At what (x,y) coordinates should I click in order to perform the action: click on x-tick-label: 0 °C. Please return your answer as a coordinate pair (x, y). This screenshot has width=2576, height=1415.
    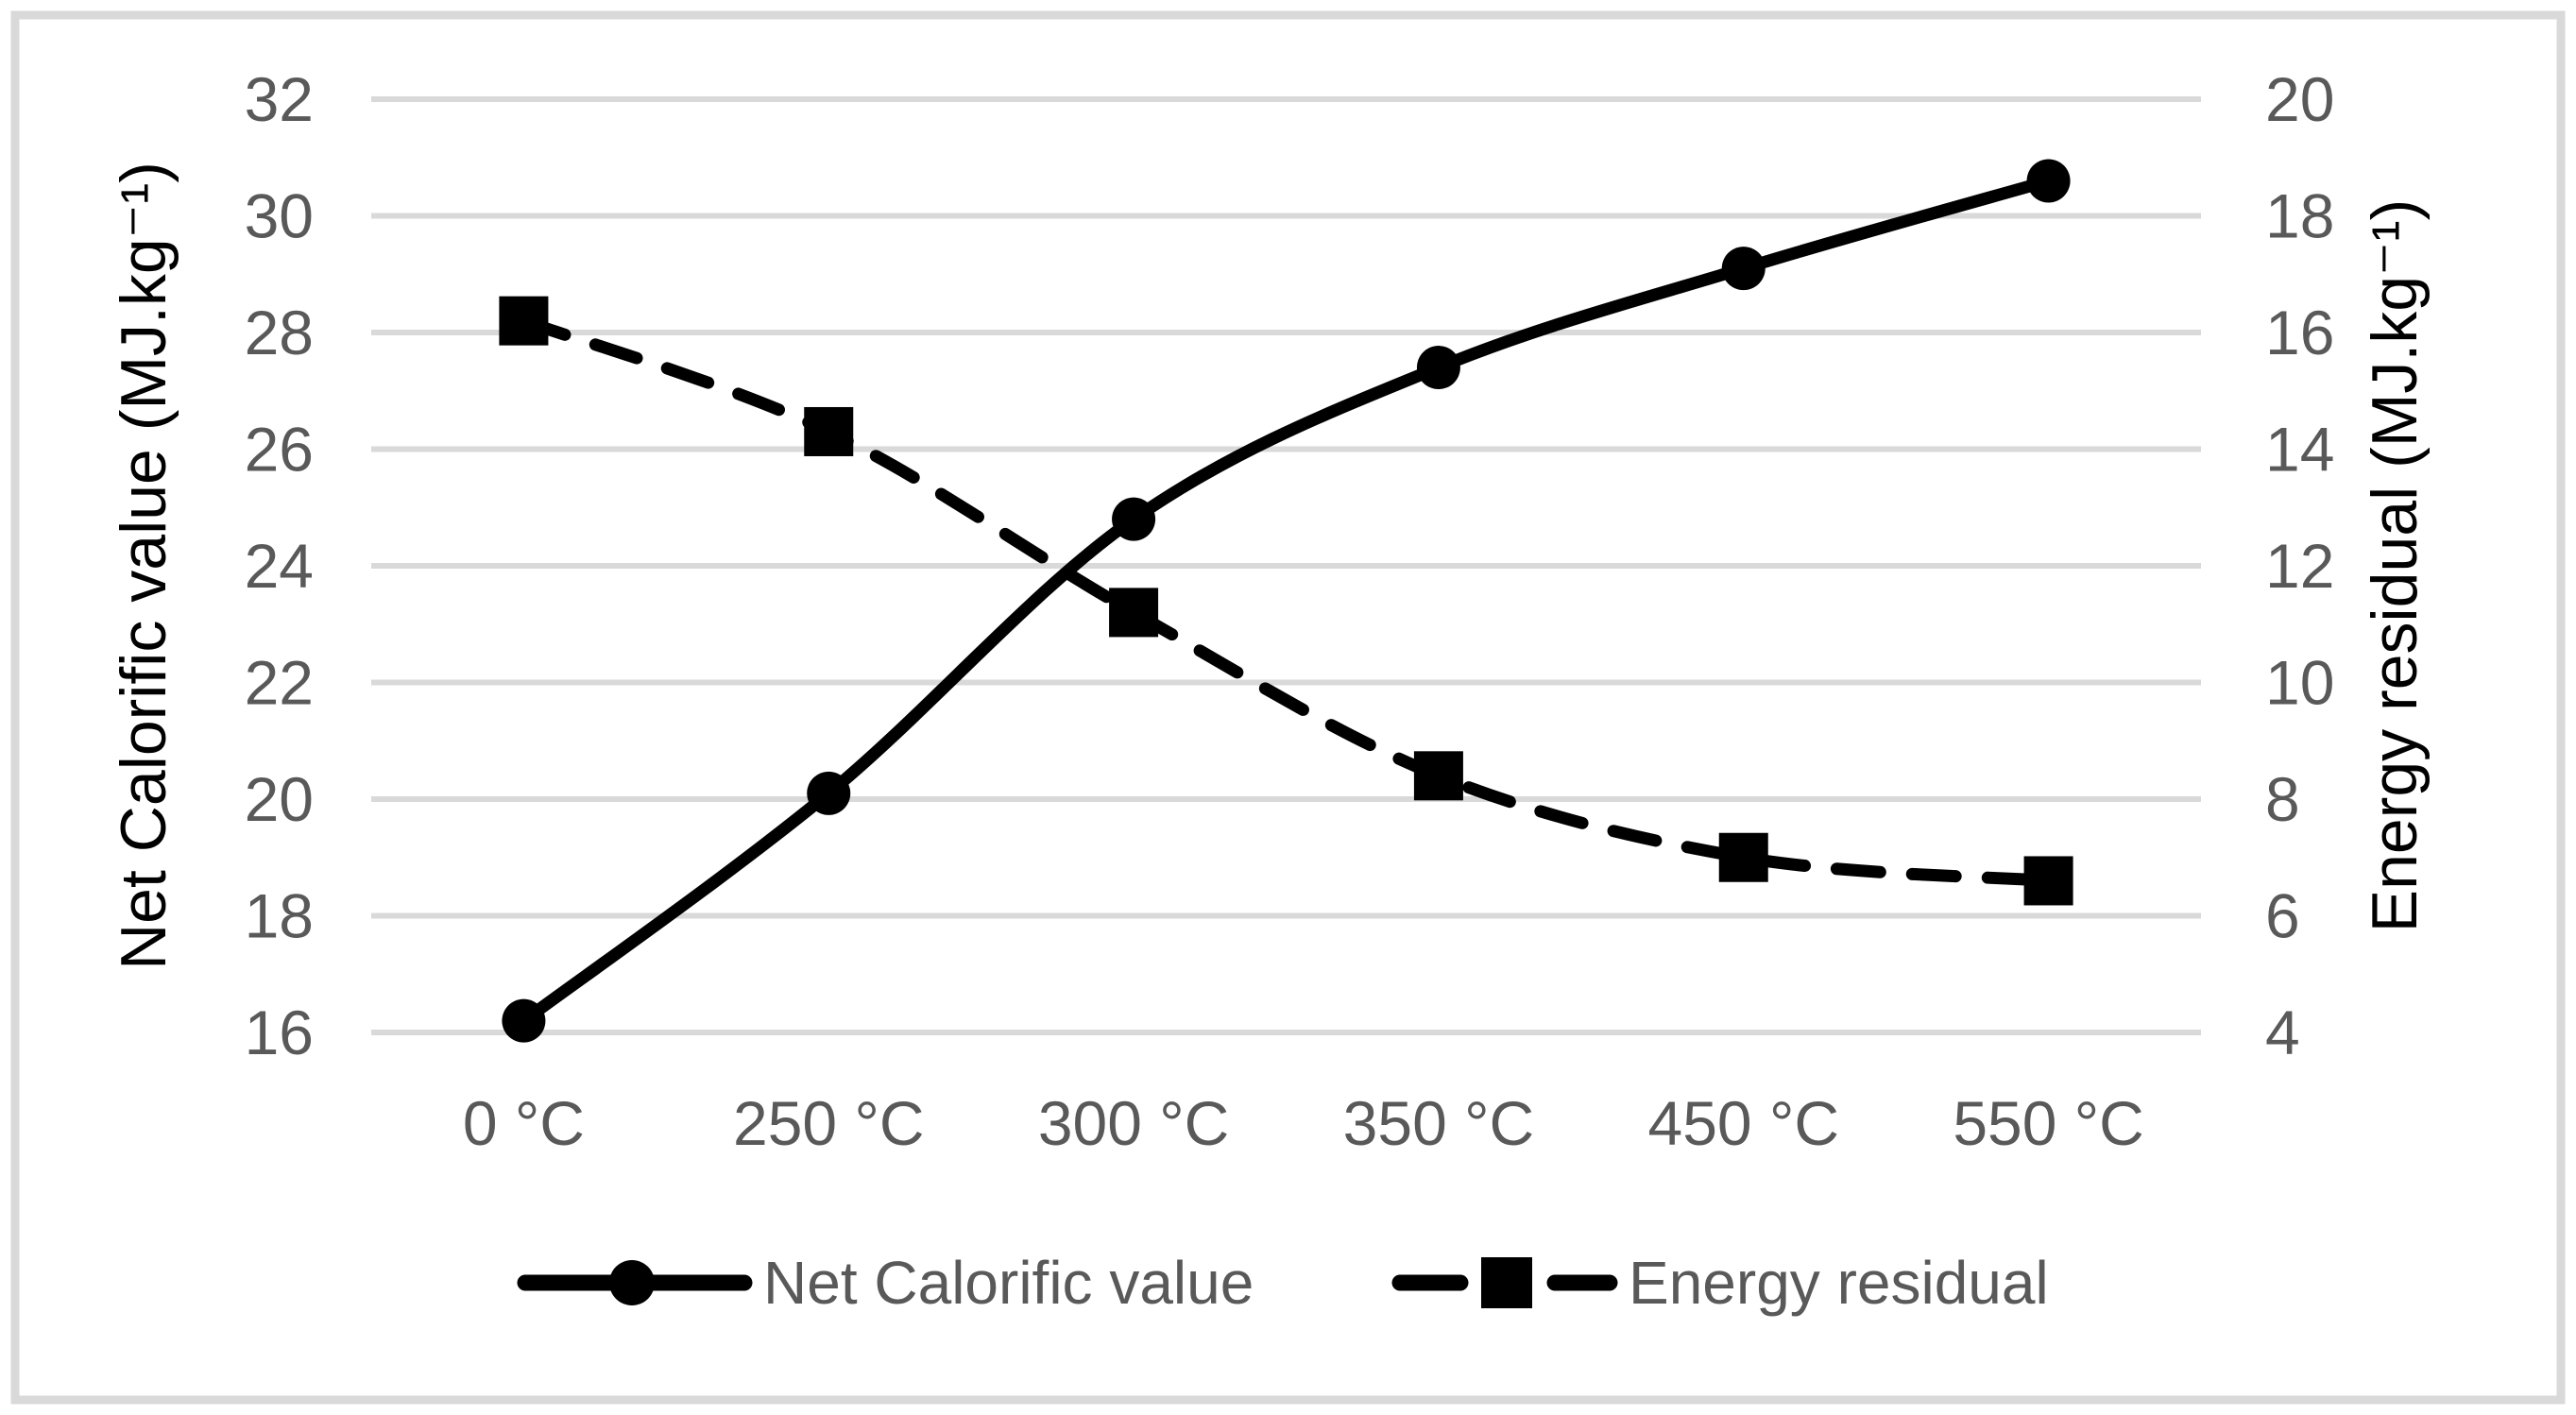
    Looking at the image, I should click on (524, 1123).